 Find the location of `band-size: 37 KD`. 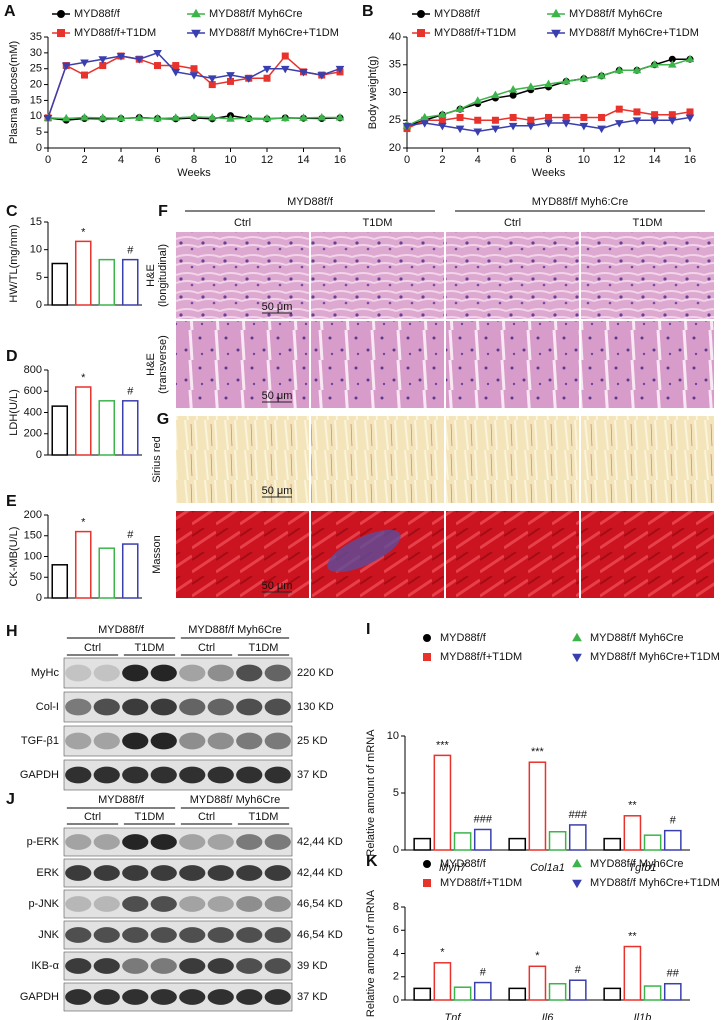

band-size: 37 KD is located at coordinates (312, 775).